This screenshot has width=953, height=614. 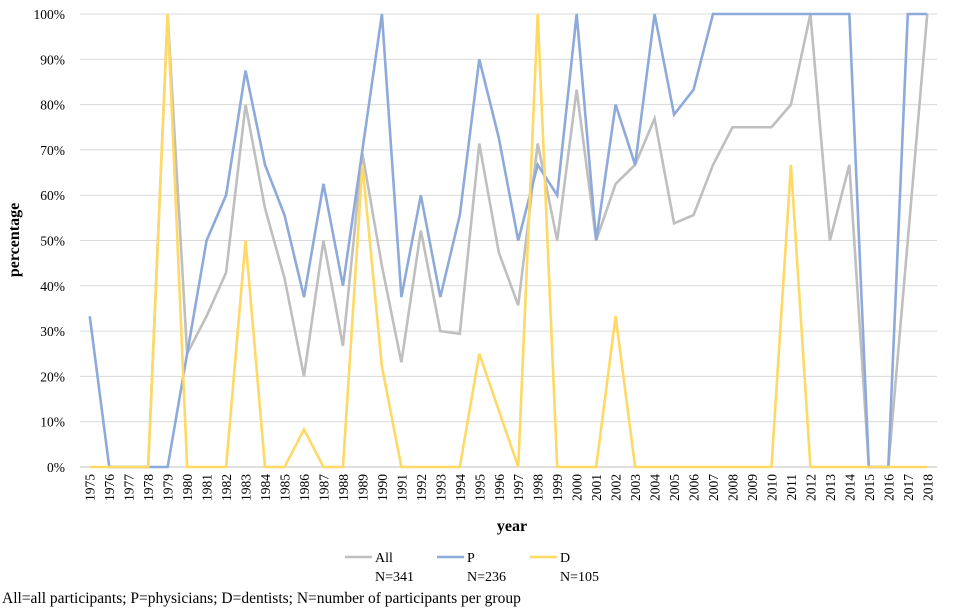 I want to click on x-tick-label: 1990, so click(x=382, y=487).